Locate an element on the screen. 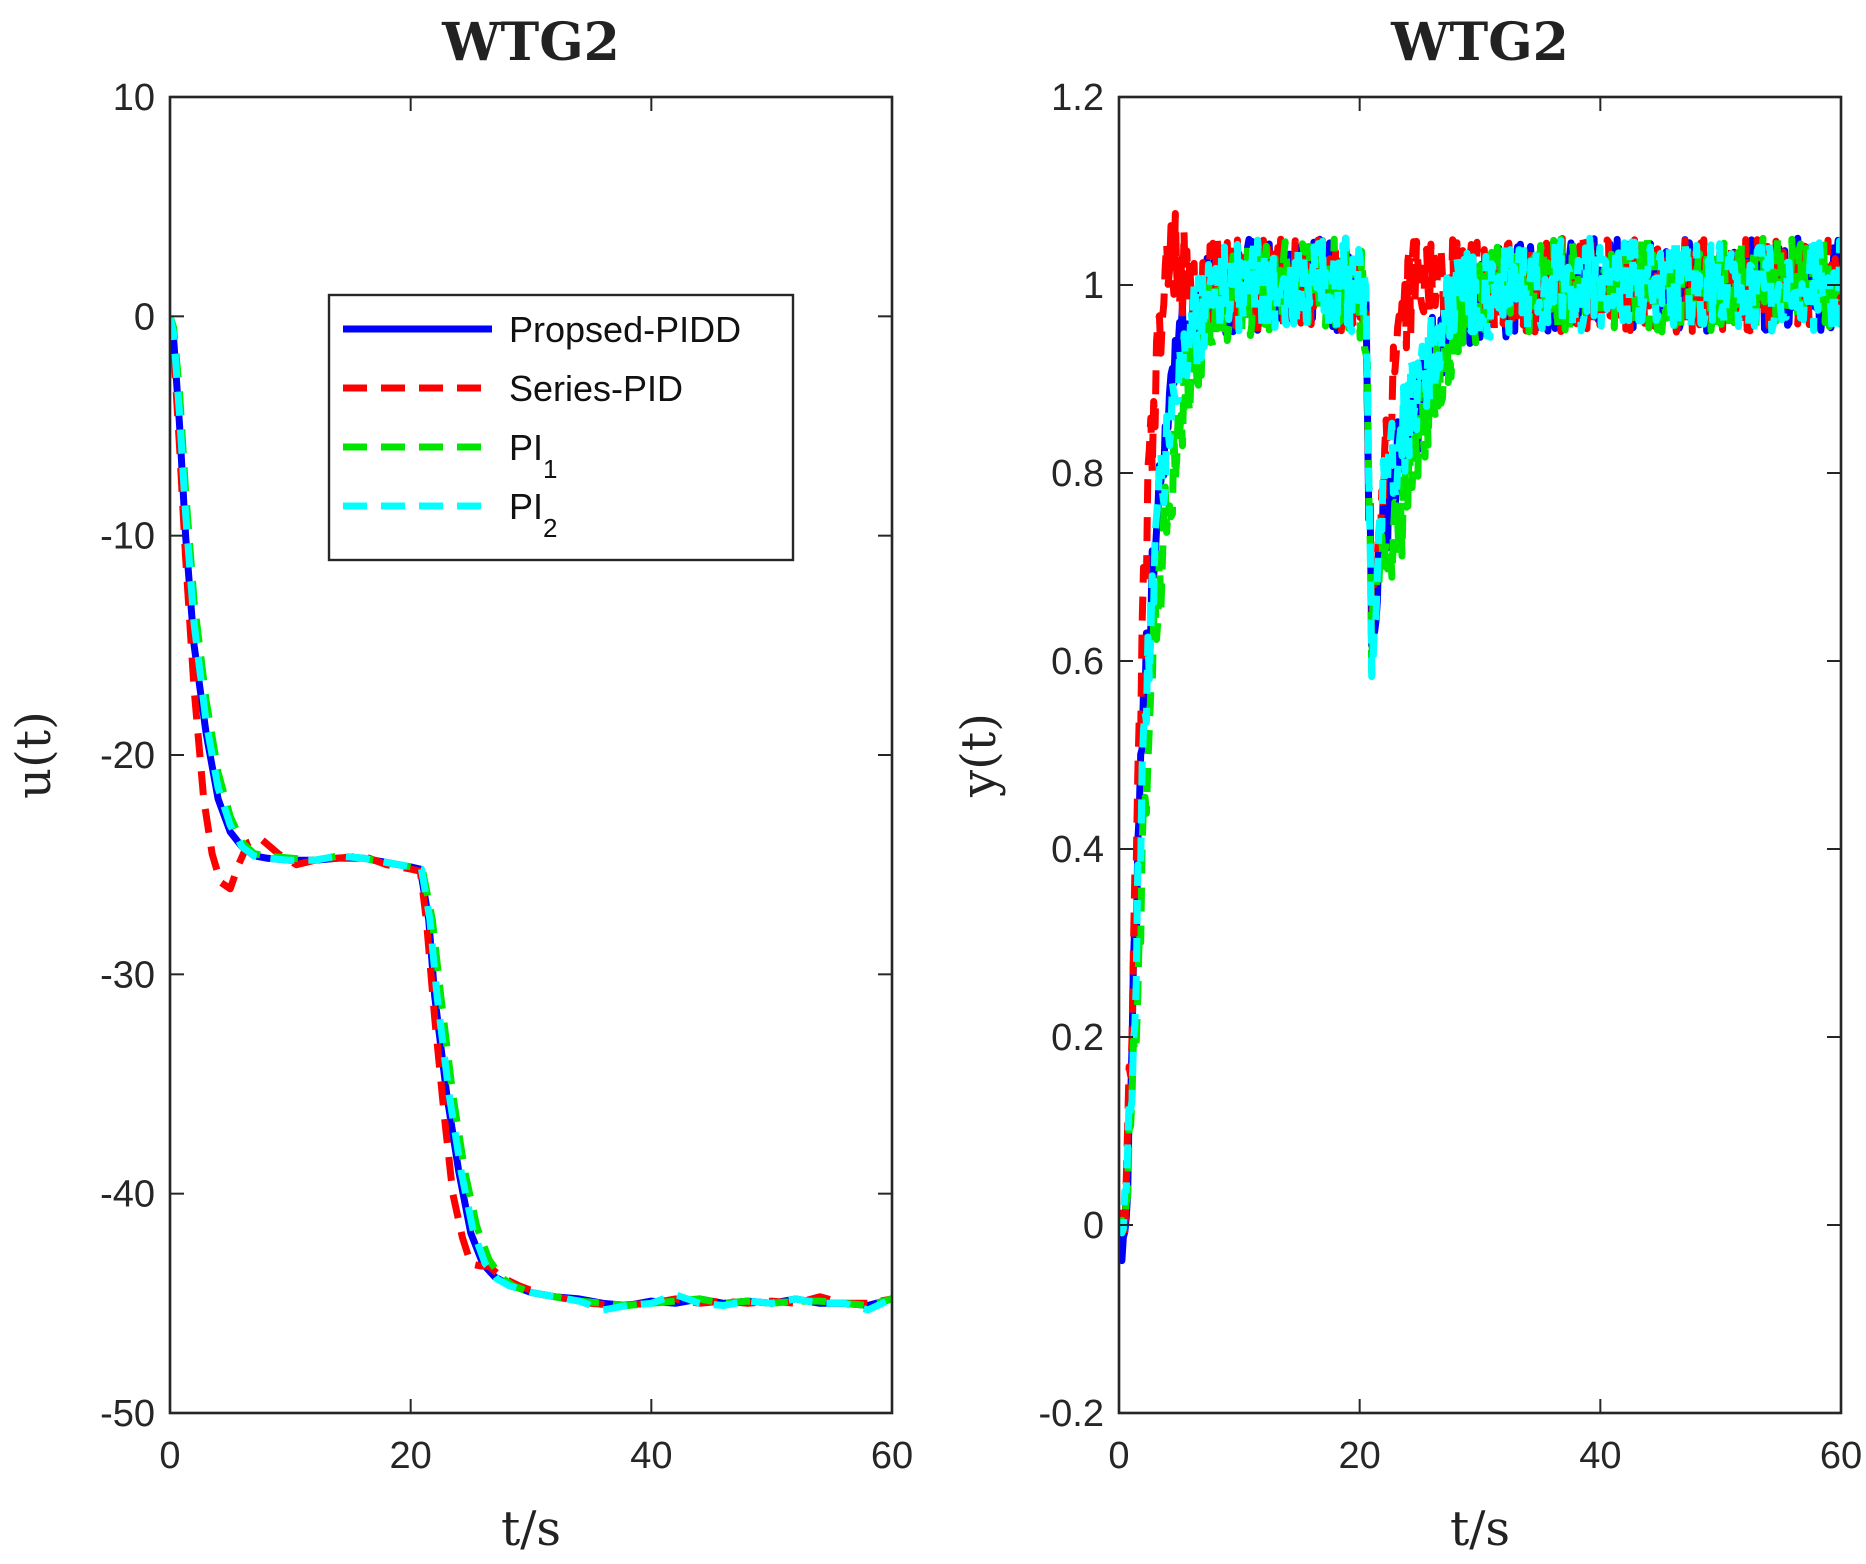 This screenshot has width=1866, height=1564. y-tick-label: -20 is located at coordinates (127, 756).